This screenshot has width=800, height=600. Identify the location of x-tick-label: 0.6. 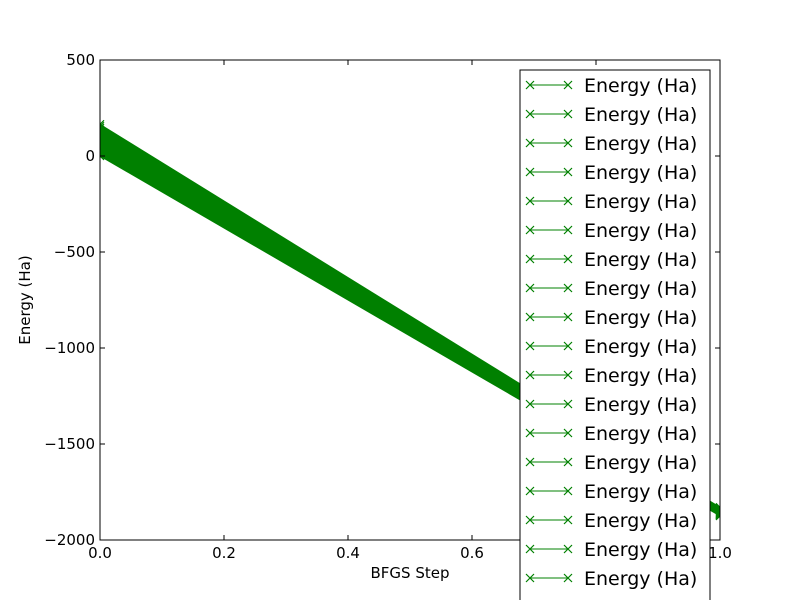
(472, 553).